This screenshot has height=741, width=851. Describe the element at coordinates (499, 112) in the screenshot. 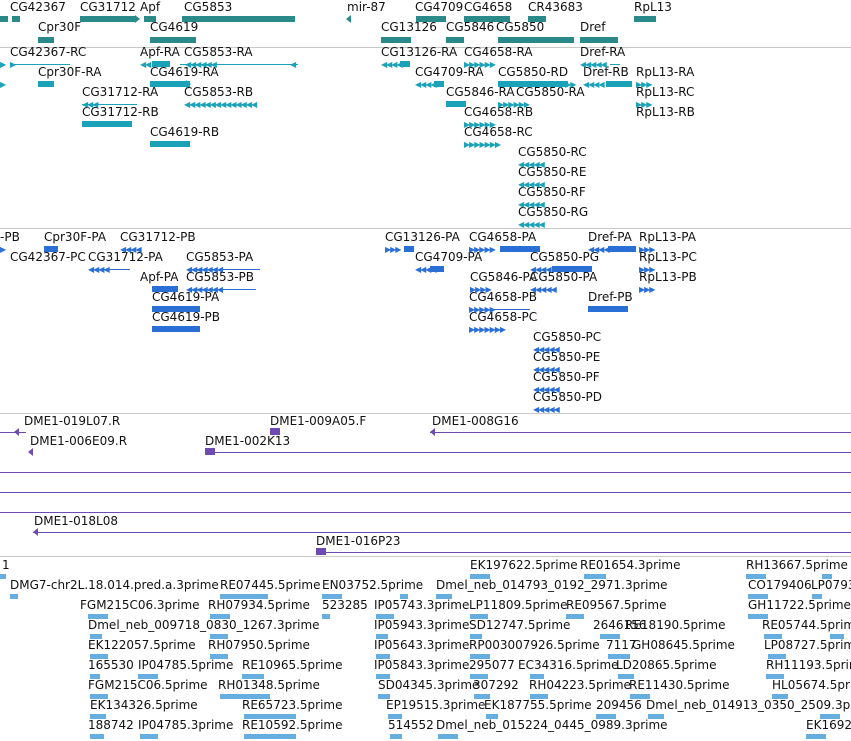

I see `feature-label-cg4658-rb: CG4658-RB` at that location.